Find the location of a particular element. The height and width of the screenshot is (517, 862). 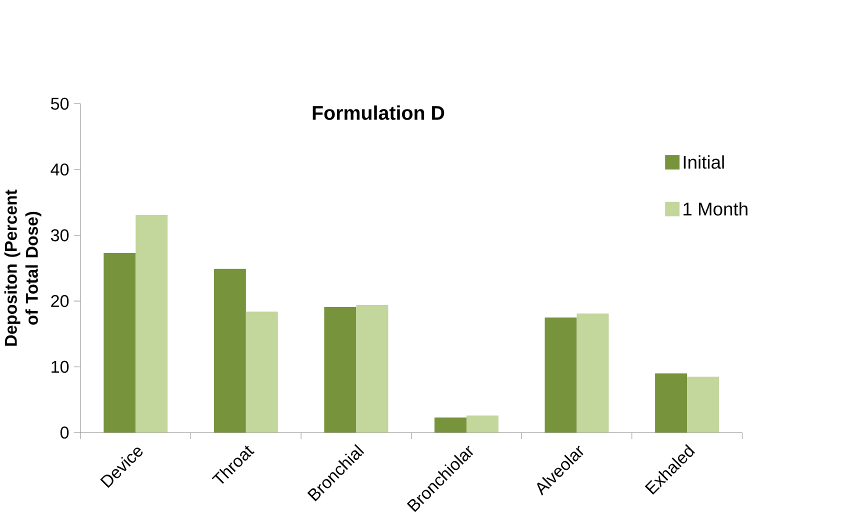

y-tick-label: 20 is located at coordinates (60, 301).